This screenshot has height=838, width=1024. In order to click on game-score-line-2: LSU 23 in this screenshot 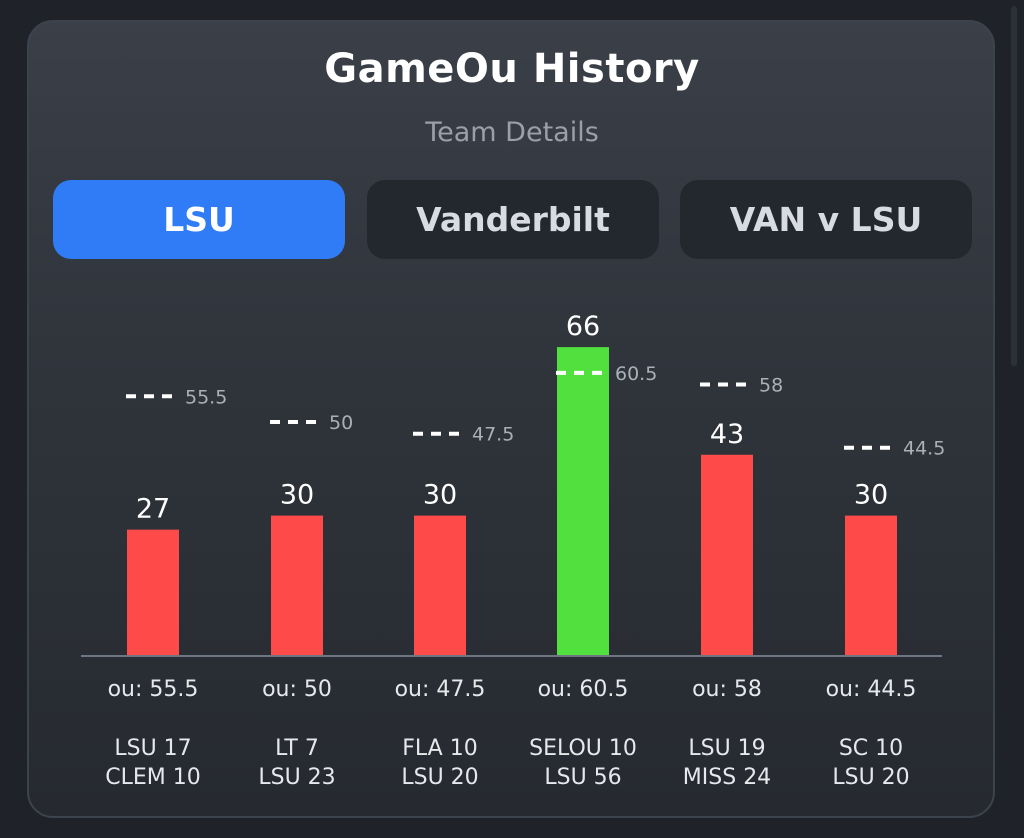, I will do `click(296, 777)`.